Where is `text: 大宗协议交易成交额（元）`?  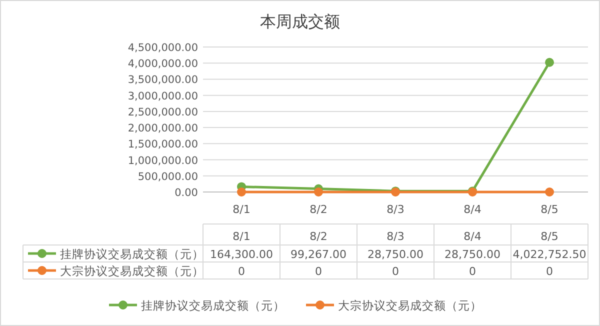
text: 大宗协议交易成交额（元） is located at coordinates (410, 305).